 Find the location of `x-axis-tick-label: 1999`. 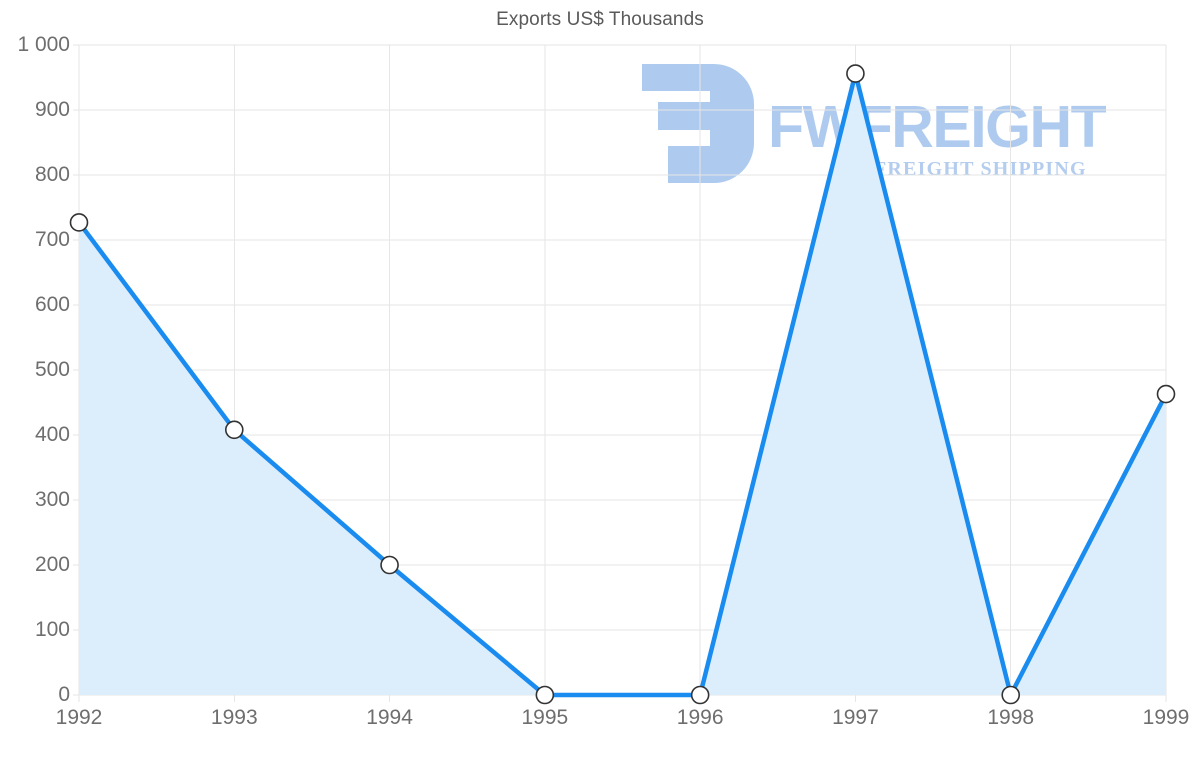

x-axis-tick-label: 1999 is located at coordinates (1166, 717).